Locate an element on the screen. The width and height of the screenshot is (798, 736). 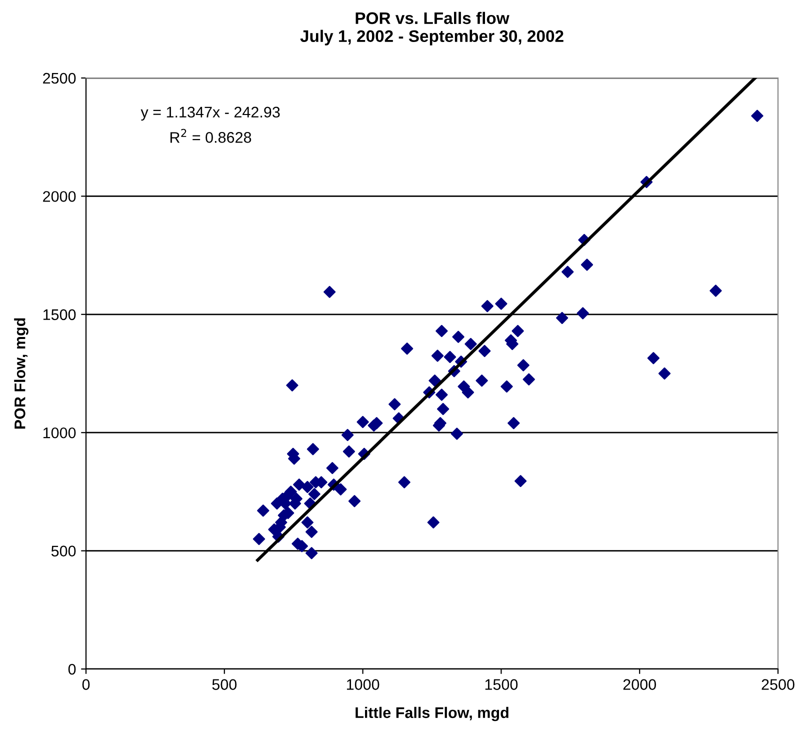
x-tick-label: 0 is located at coordinates (86, 684).